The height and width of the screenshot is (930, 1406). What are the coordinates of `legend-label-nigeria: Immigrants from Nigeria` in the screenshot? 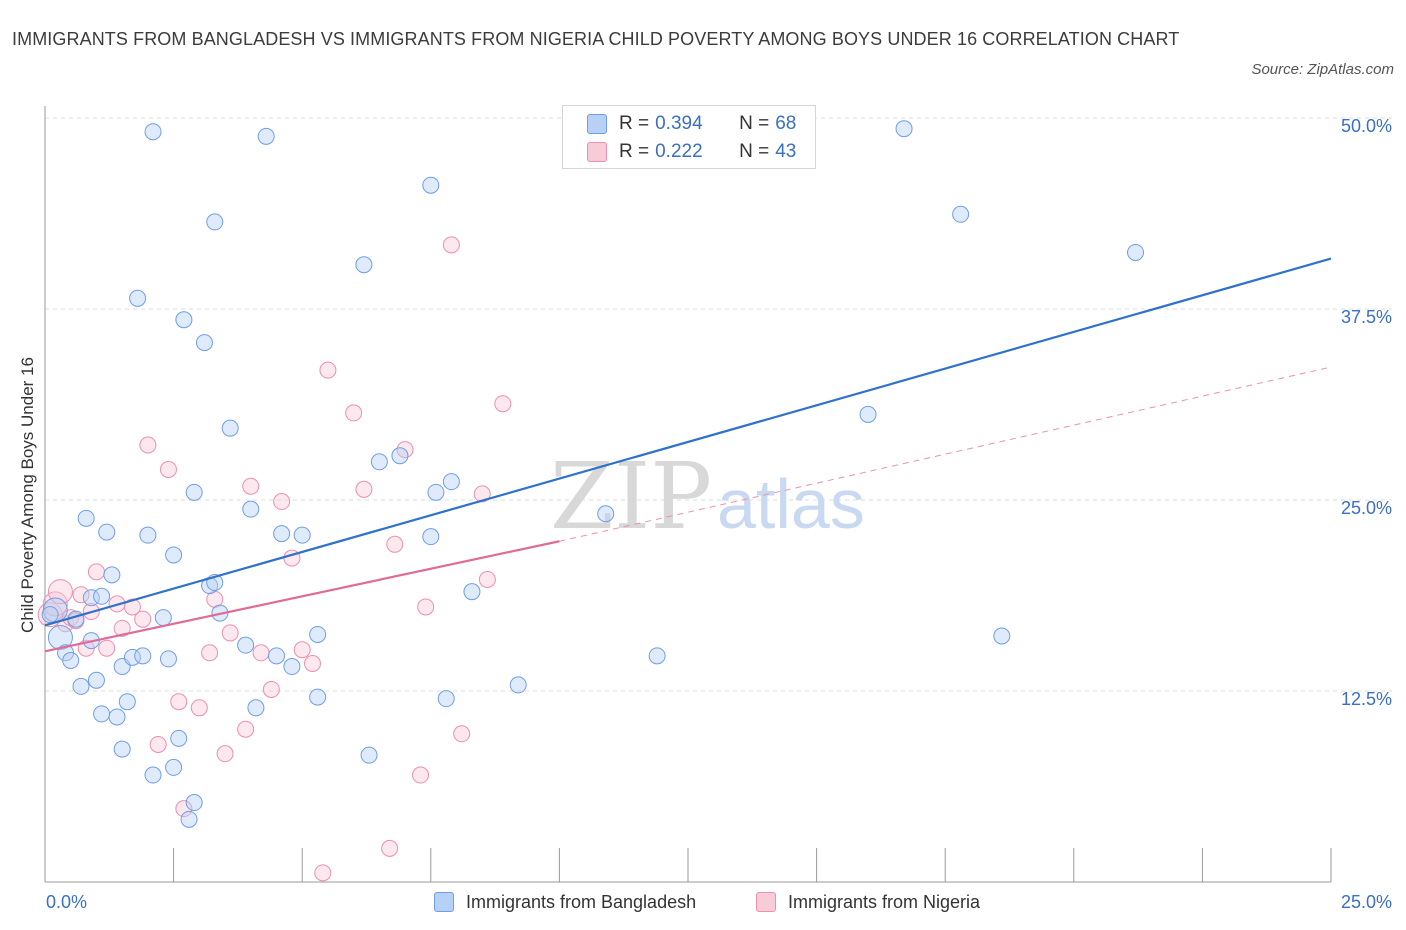 It's located at (884, 901).